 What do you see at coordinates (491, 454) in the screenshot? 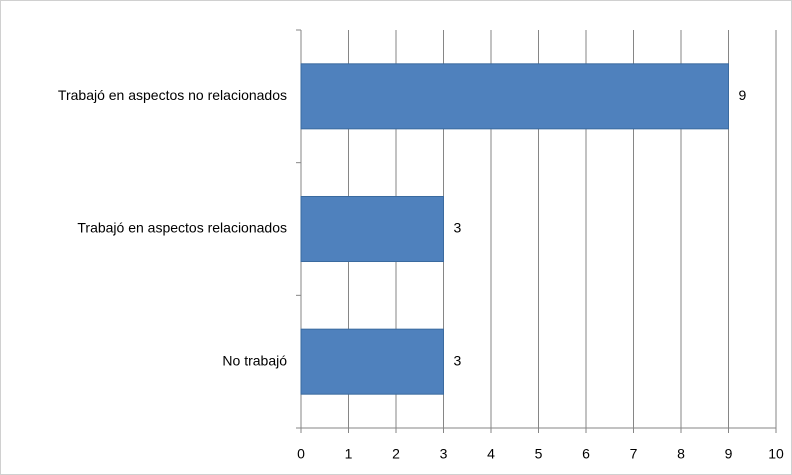
I see `x-tick-label: 4` at bounding box center [491, 454].